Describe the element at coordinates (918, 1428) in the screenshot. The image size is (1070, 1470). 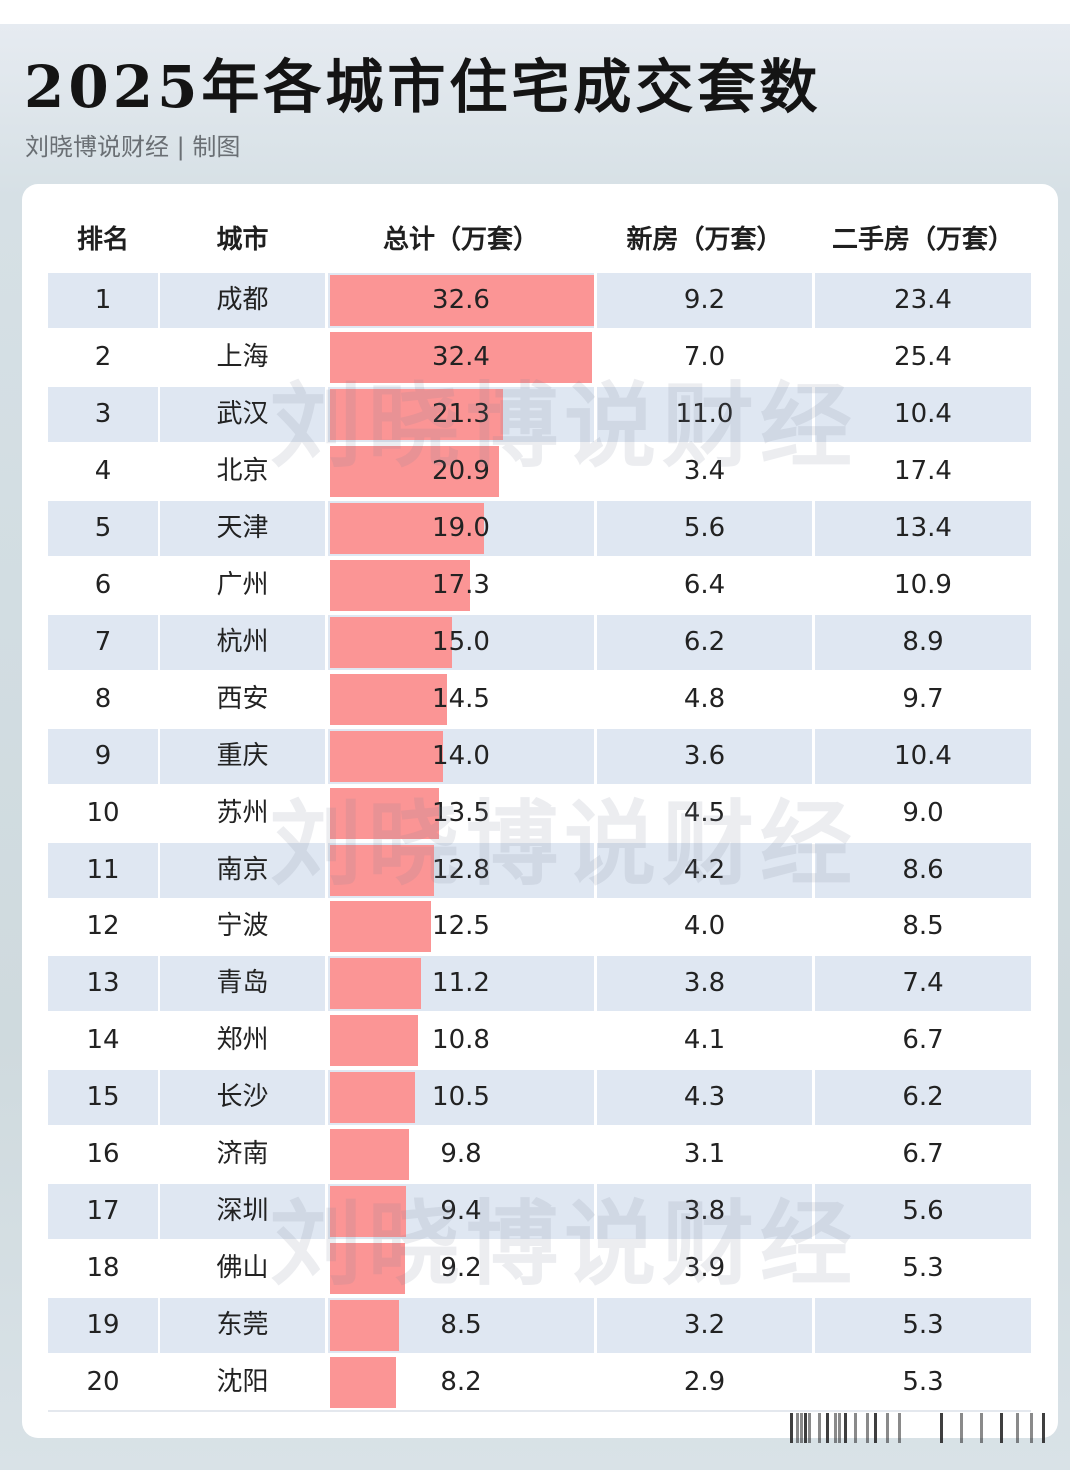
I see `barcode-stamp-icon` at that location.